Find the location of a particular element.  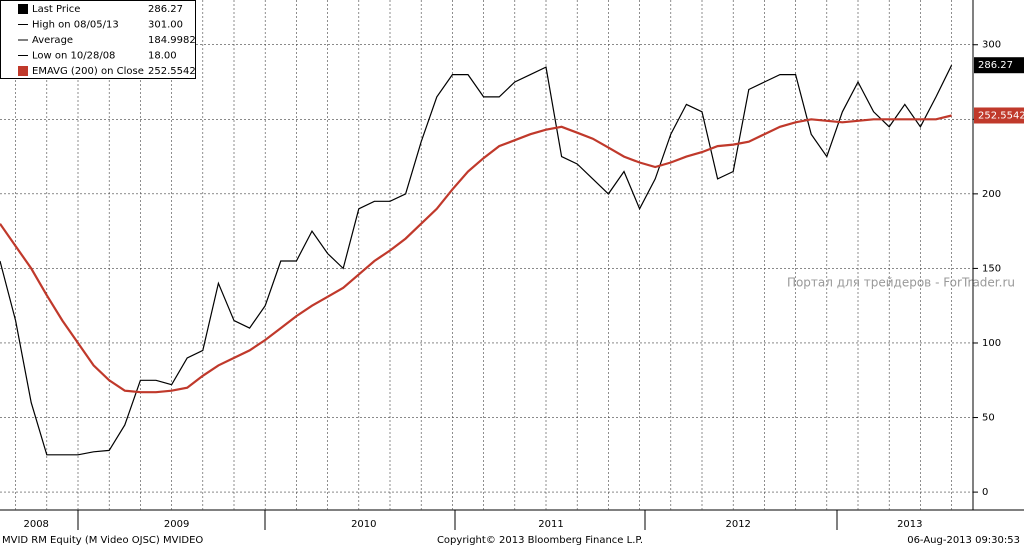

y-tick-label: 100 is located at coordinates (991, 343).